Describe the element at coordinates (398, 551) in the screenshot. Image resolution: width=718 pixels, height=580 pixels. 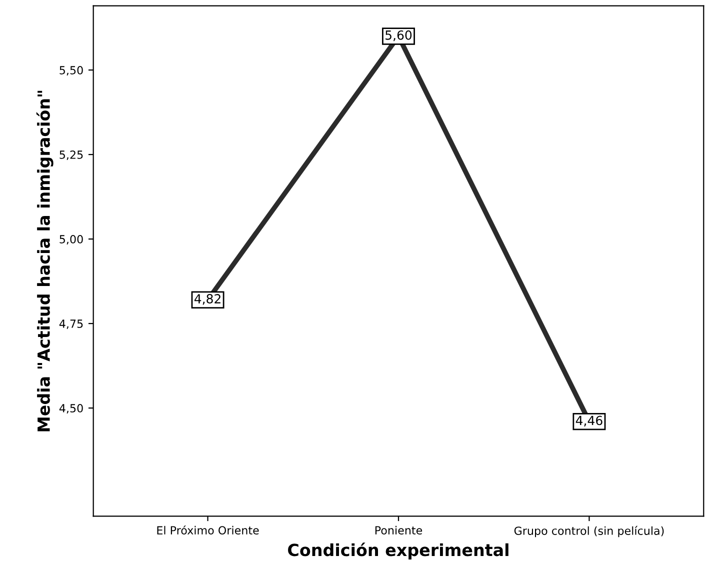
I see `x-axis-title: Condición experimental` at that location.